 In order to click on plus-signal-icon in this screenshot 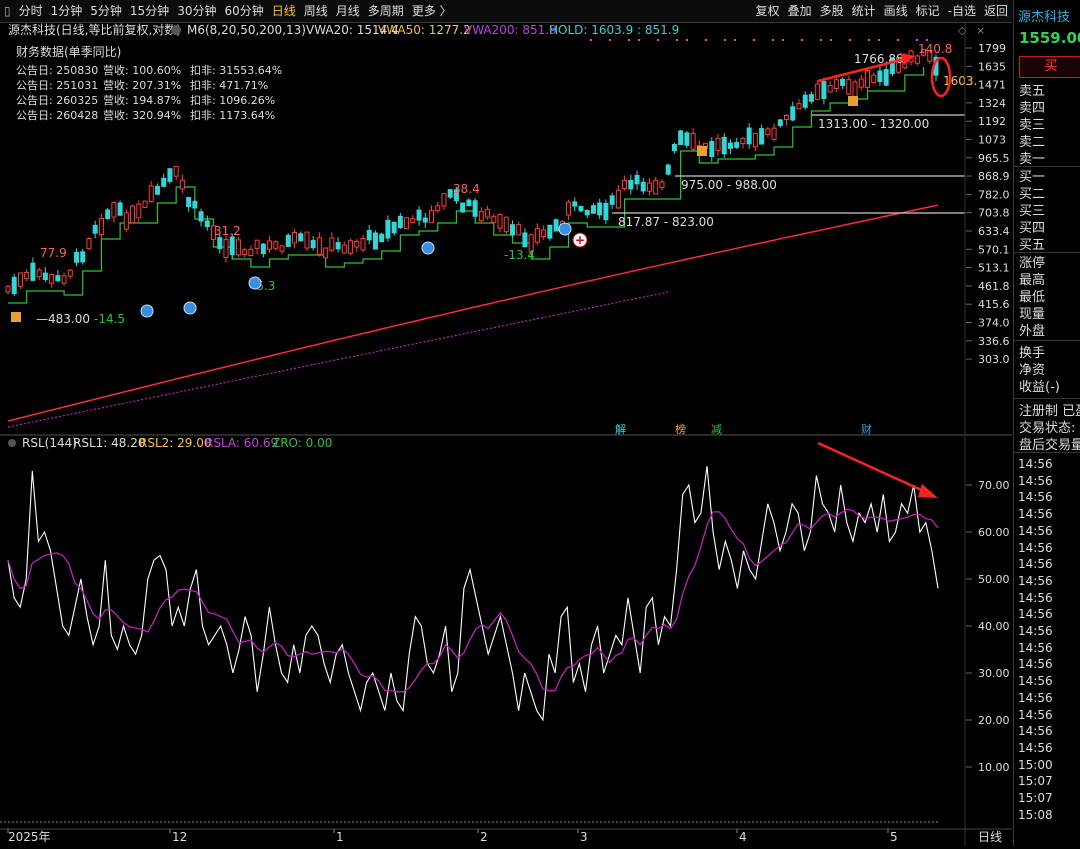, I will do `click(580, 240)`.